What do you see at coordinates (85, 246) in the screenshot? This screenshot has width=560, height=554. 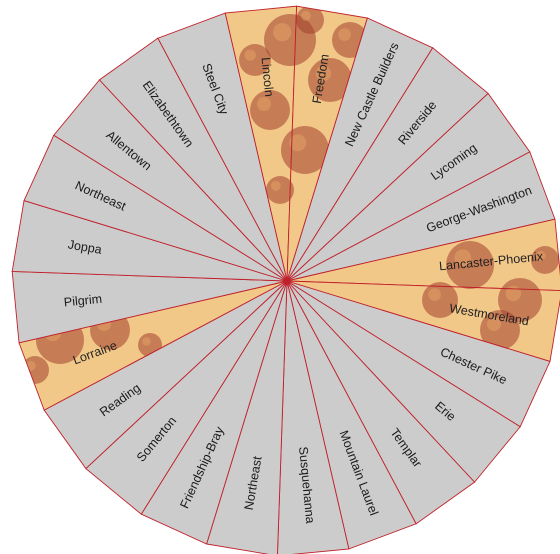 I see `segment-label: Joppa` at bounding box center [85, 246].